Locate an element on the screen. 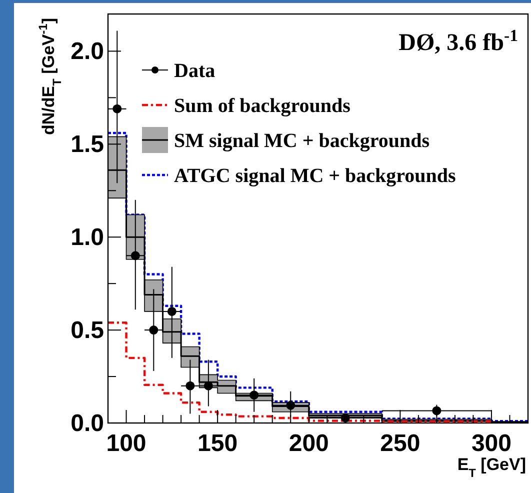  x-axis-title: E$_{T}$ [GeV] is located at coordinates (491, 467).